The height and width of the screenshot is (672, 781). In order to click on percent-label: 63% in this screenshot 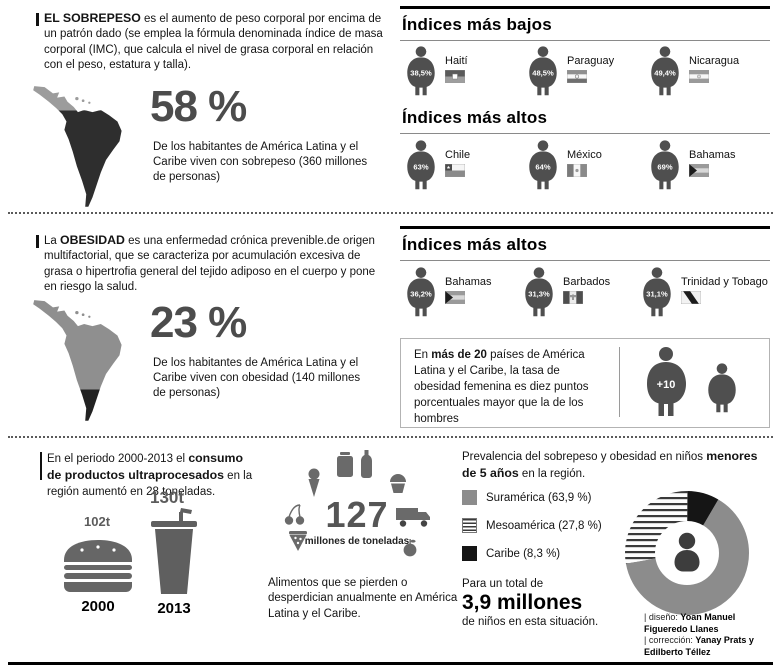, I will do `click(420, 166)`.